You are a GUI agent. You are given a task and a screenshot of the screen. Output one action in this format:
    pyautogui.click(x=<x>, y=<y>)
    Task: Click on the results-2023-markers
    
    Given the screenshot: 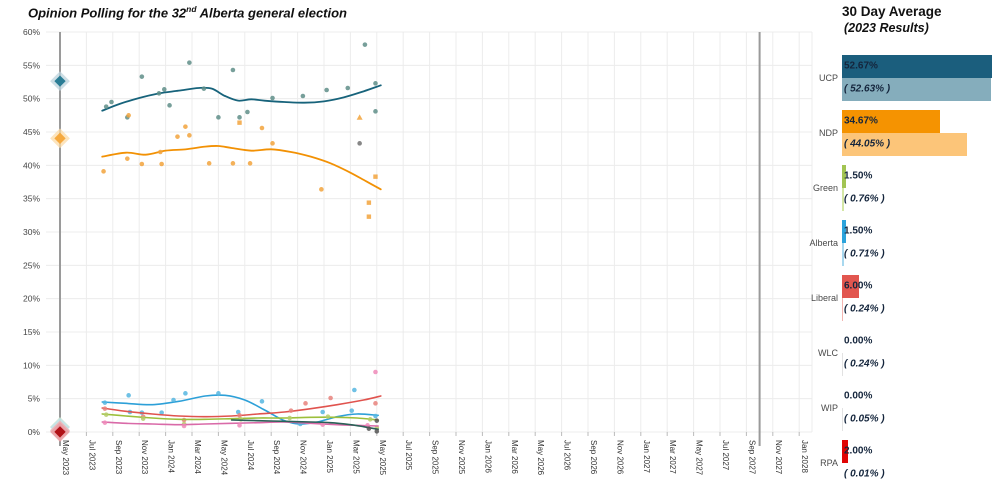 What is the action you would take?
    pyautogui.click(x=60, y=256)
    